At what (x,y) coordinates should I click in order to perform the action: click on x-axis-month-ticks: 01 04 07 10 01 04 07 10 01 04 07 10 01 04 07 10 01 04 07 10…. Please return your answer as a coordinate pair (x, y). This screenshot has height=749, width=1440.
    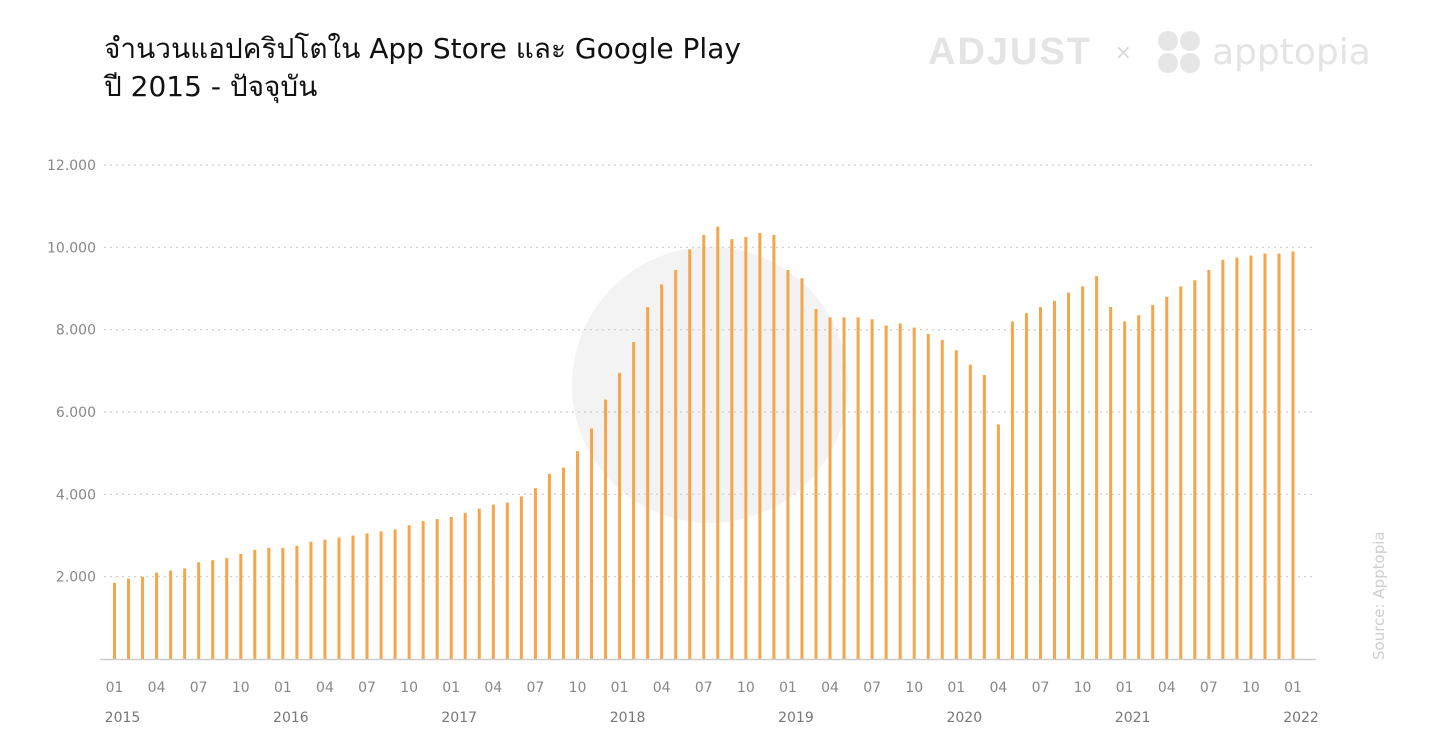
    Looking at the image, I should click on (704, 688).